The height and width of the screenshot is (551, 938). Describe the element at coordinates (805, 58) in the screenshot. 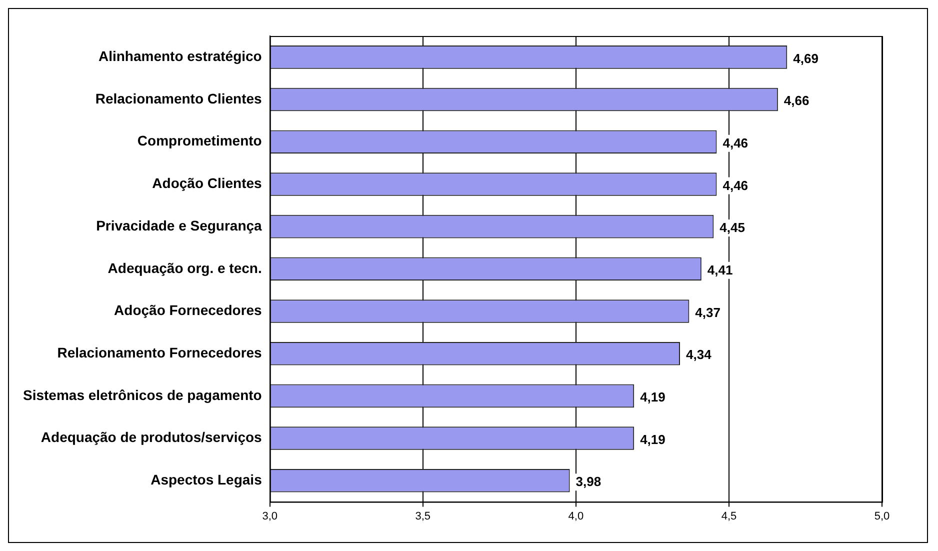

I see `data-label: 4,69` at that location.